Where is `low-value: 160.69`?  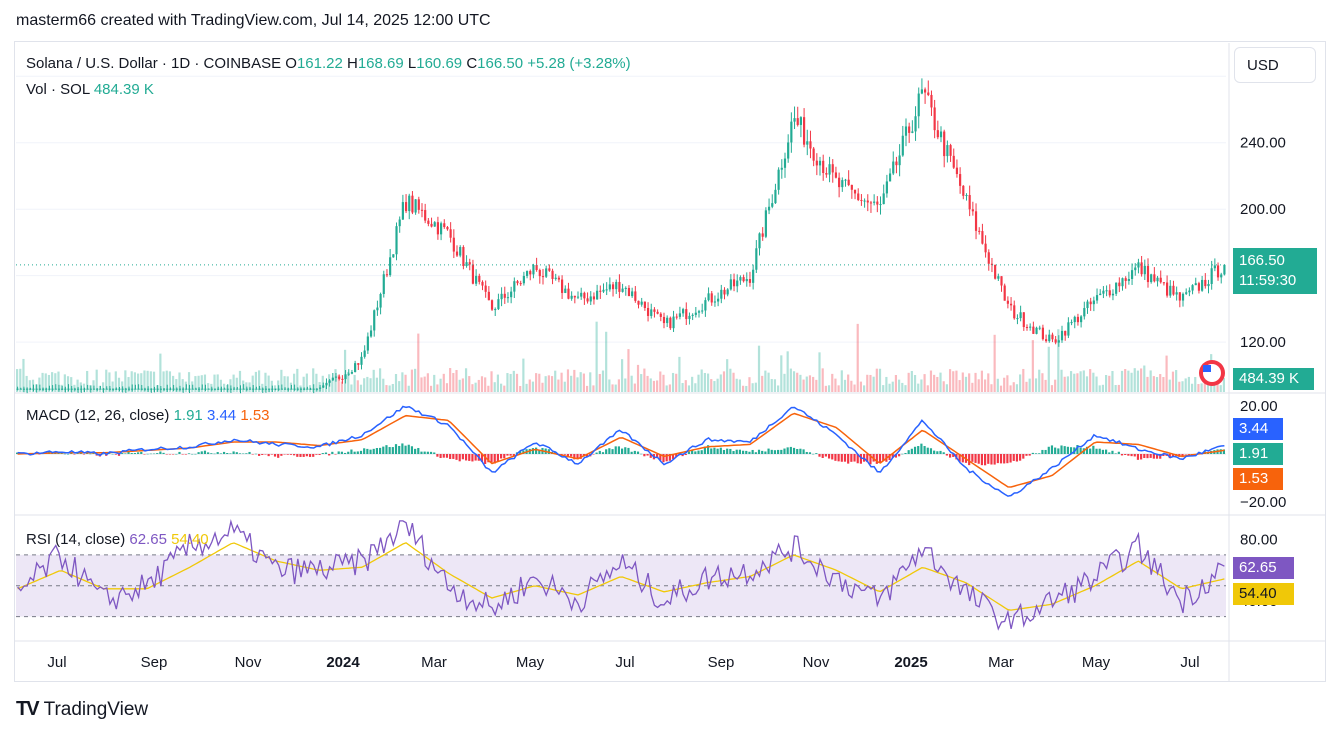
low-value: 160.69 is located at coordinates (439, 63).